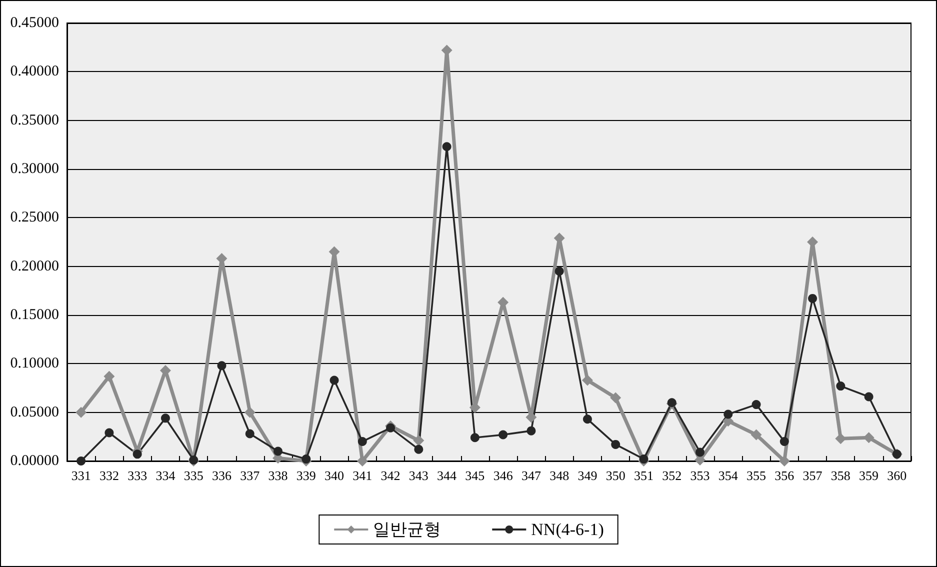 The image size is (937, 567). What do you see at coordinates (34, 412) in the screenshot?
I see `y-tick-label: 0.05000` at bounding box center [34, 412].